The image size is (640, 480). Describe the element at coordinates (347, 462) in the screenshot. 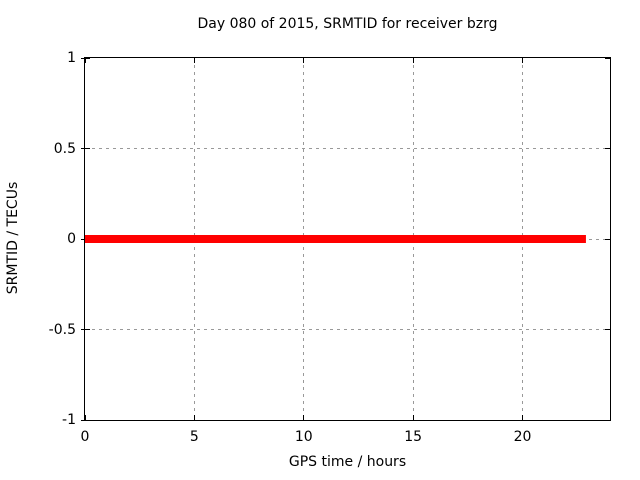

I see `x-axis-label: GPS time / hours` at that location.